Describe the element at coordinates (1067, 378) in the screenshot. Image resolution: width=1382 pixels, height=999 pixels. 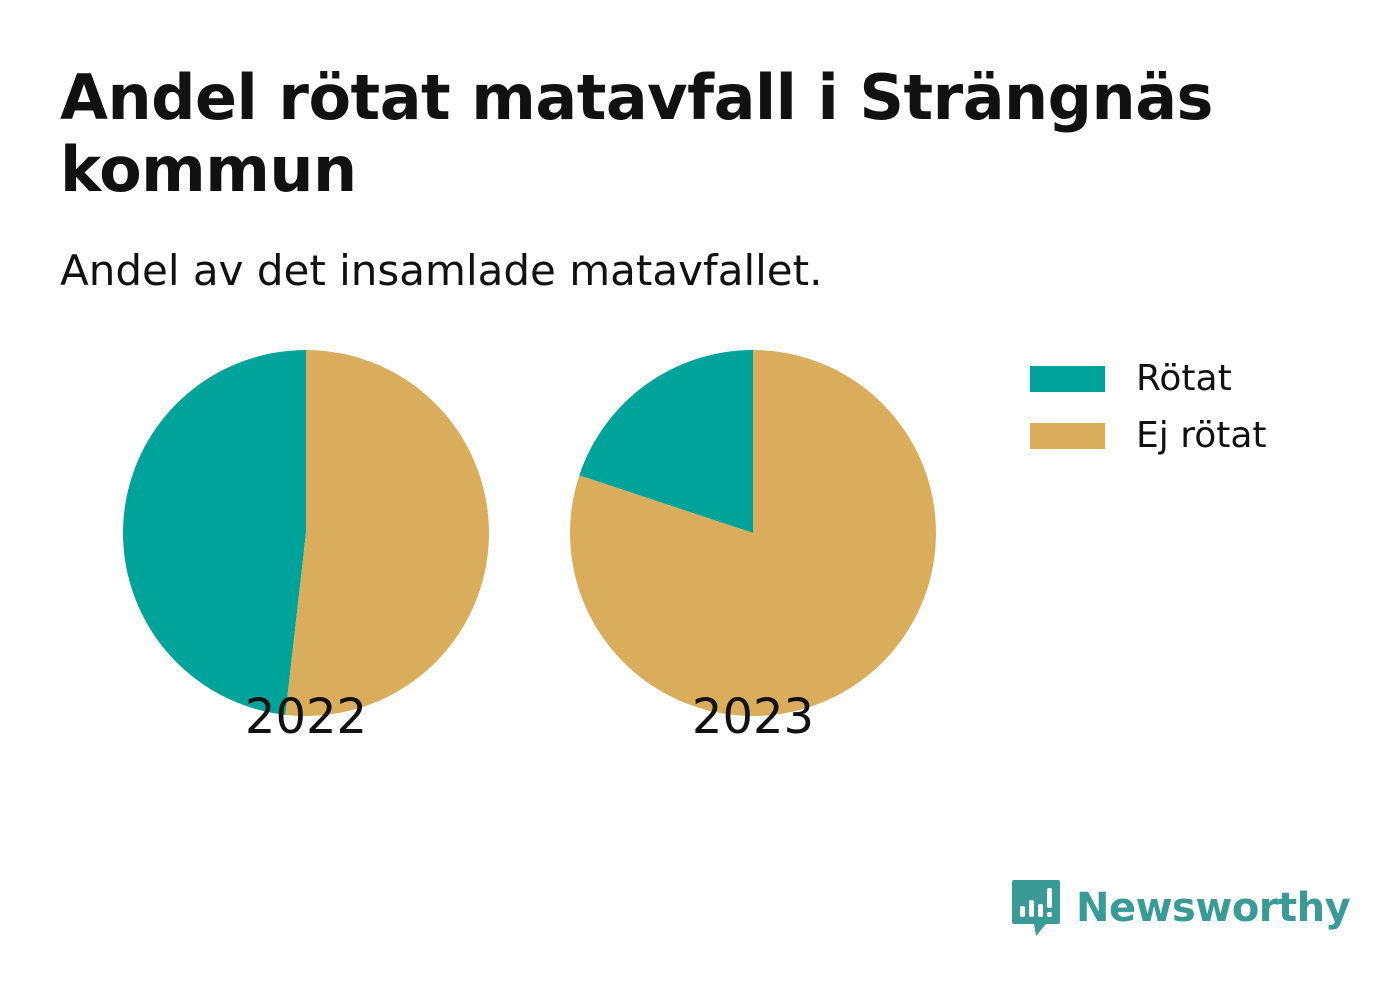
I see `legend-swatch-rotat` at that location.